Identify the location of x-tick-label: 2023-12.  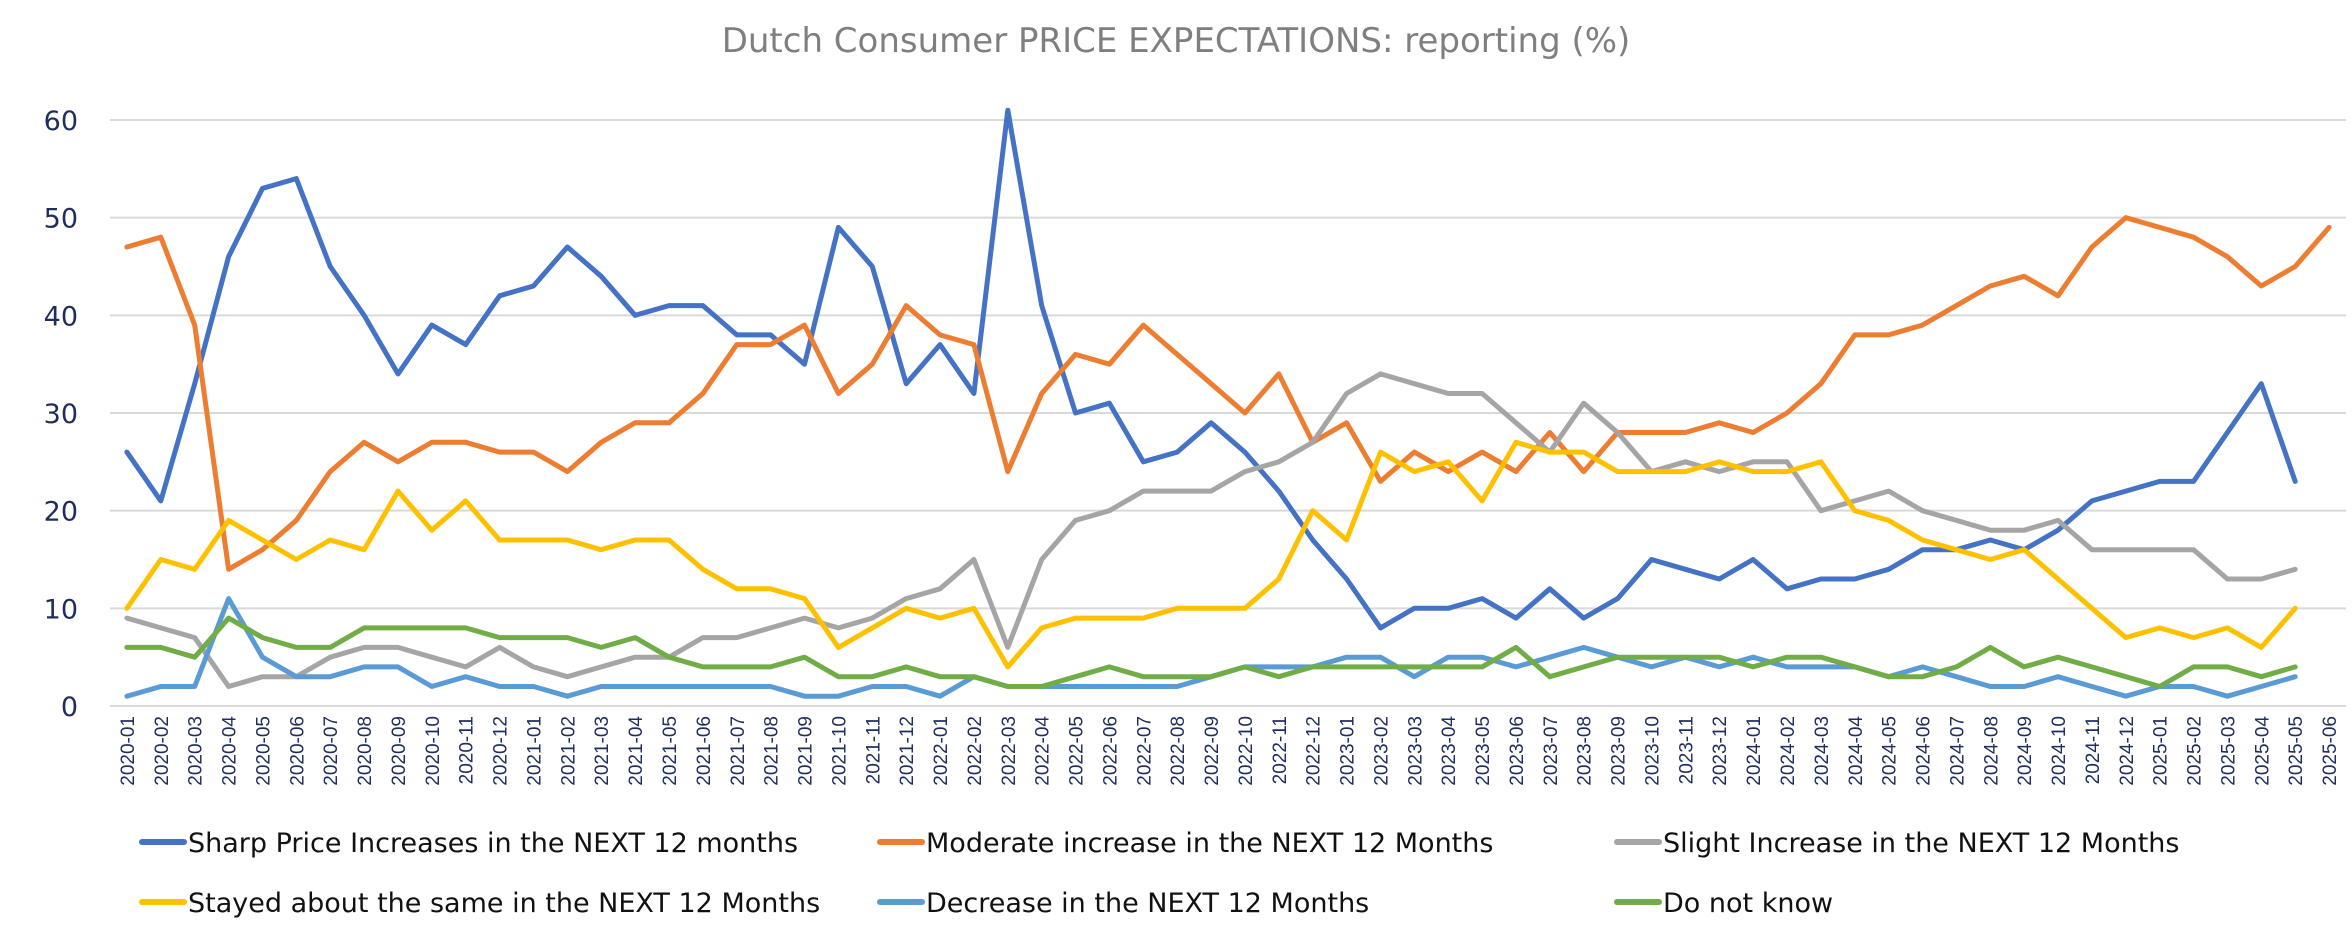
(1720, 751).